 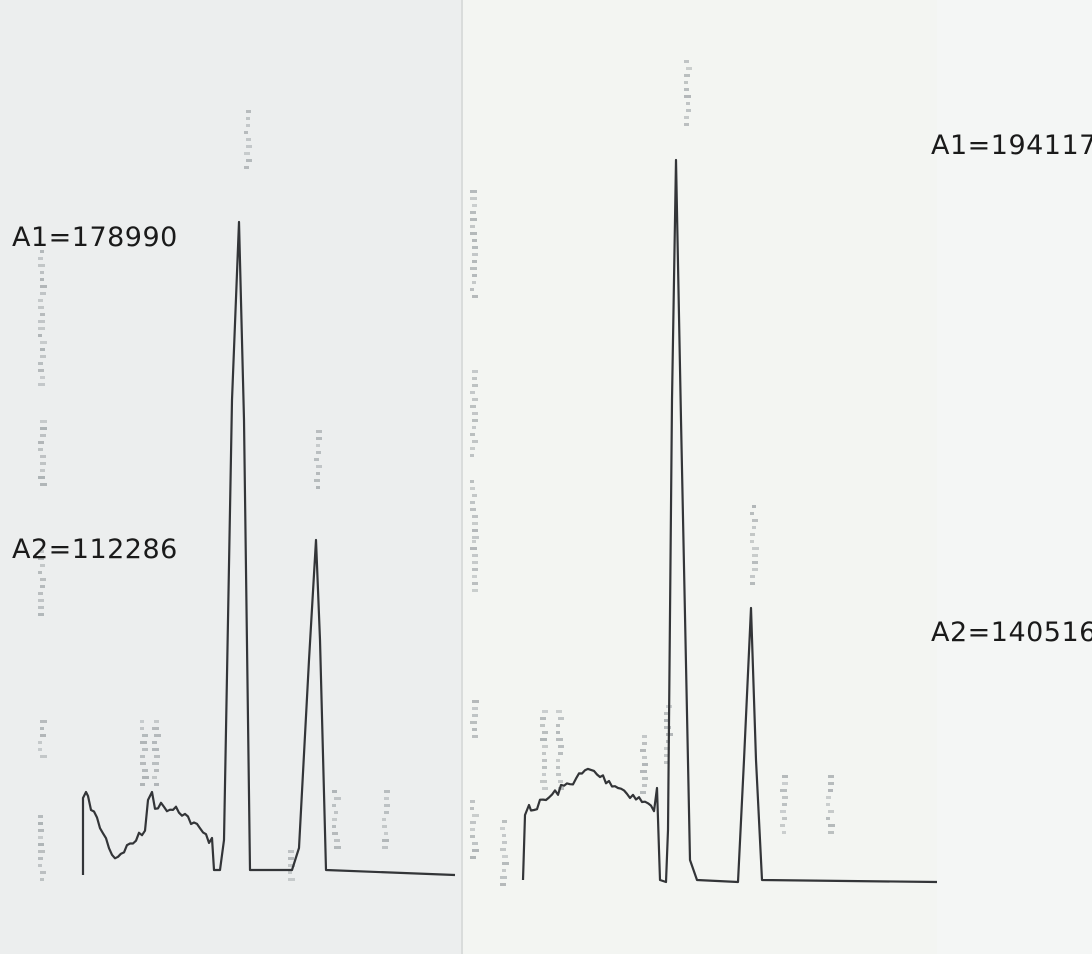 What do you see at coordinates (95, 237) in the screenshot?
I see `left-peak-a1-area-label: A1=178990` at bounding box center [95, 237].